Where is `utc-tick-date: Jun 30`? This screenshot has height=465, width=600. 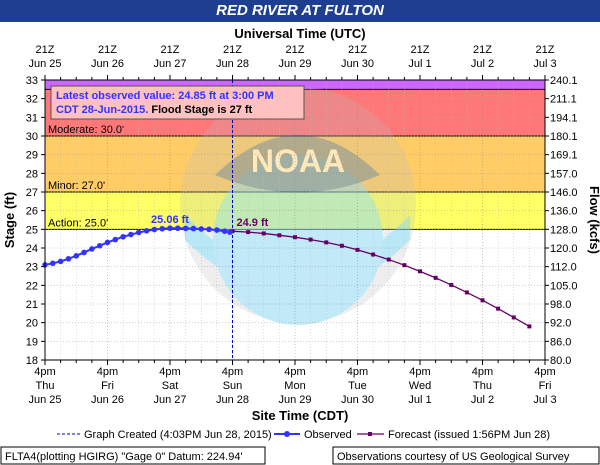 utc-tick-date: Jun 30 is located at coordinates (357, 64).